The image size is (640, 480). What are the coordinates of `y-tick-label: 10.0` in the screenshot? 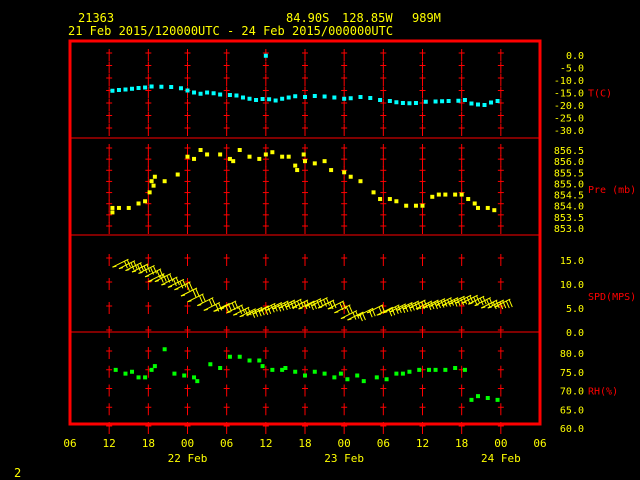 It's located at (572, 285).